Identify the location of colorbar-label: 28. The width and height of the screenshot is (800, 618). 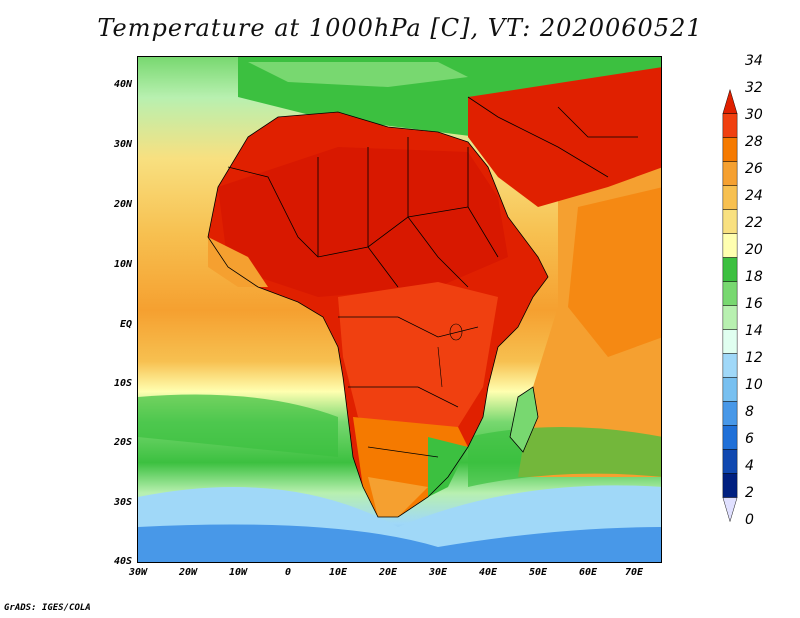
(754, 142).